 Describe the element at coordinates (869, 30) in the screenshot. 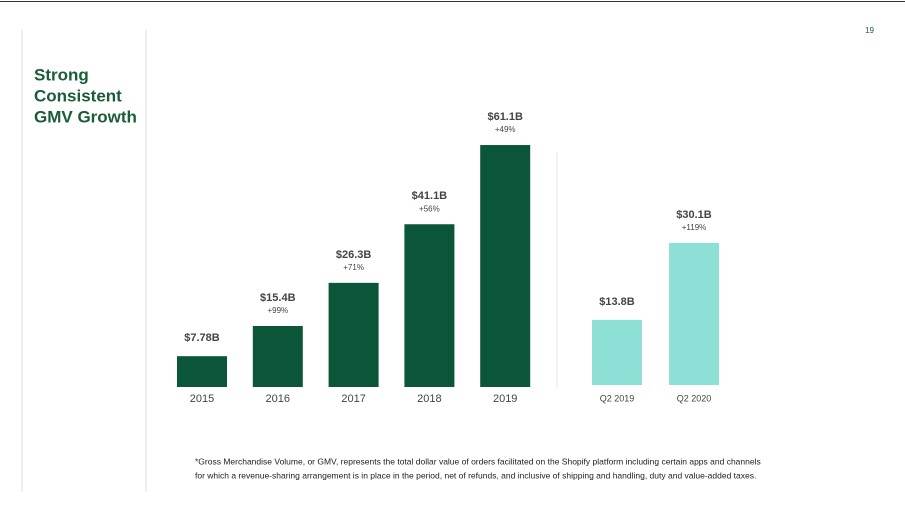

I see `page-number: 19` at that location.